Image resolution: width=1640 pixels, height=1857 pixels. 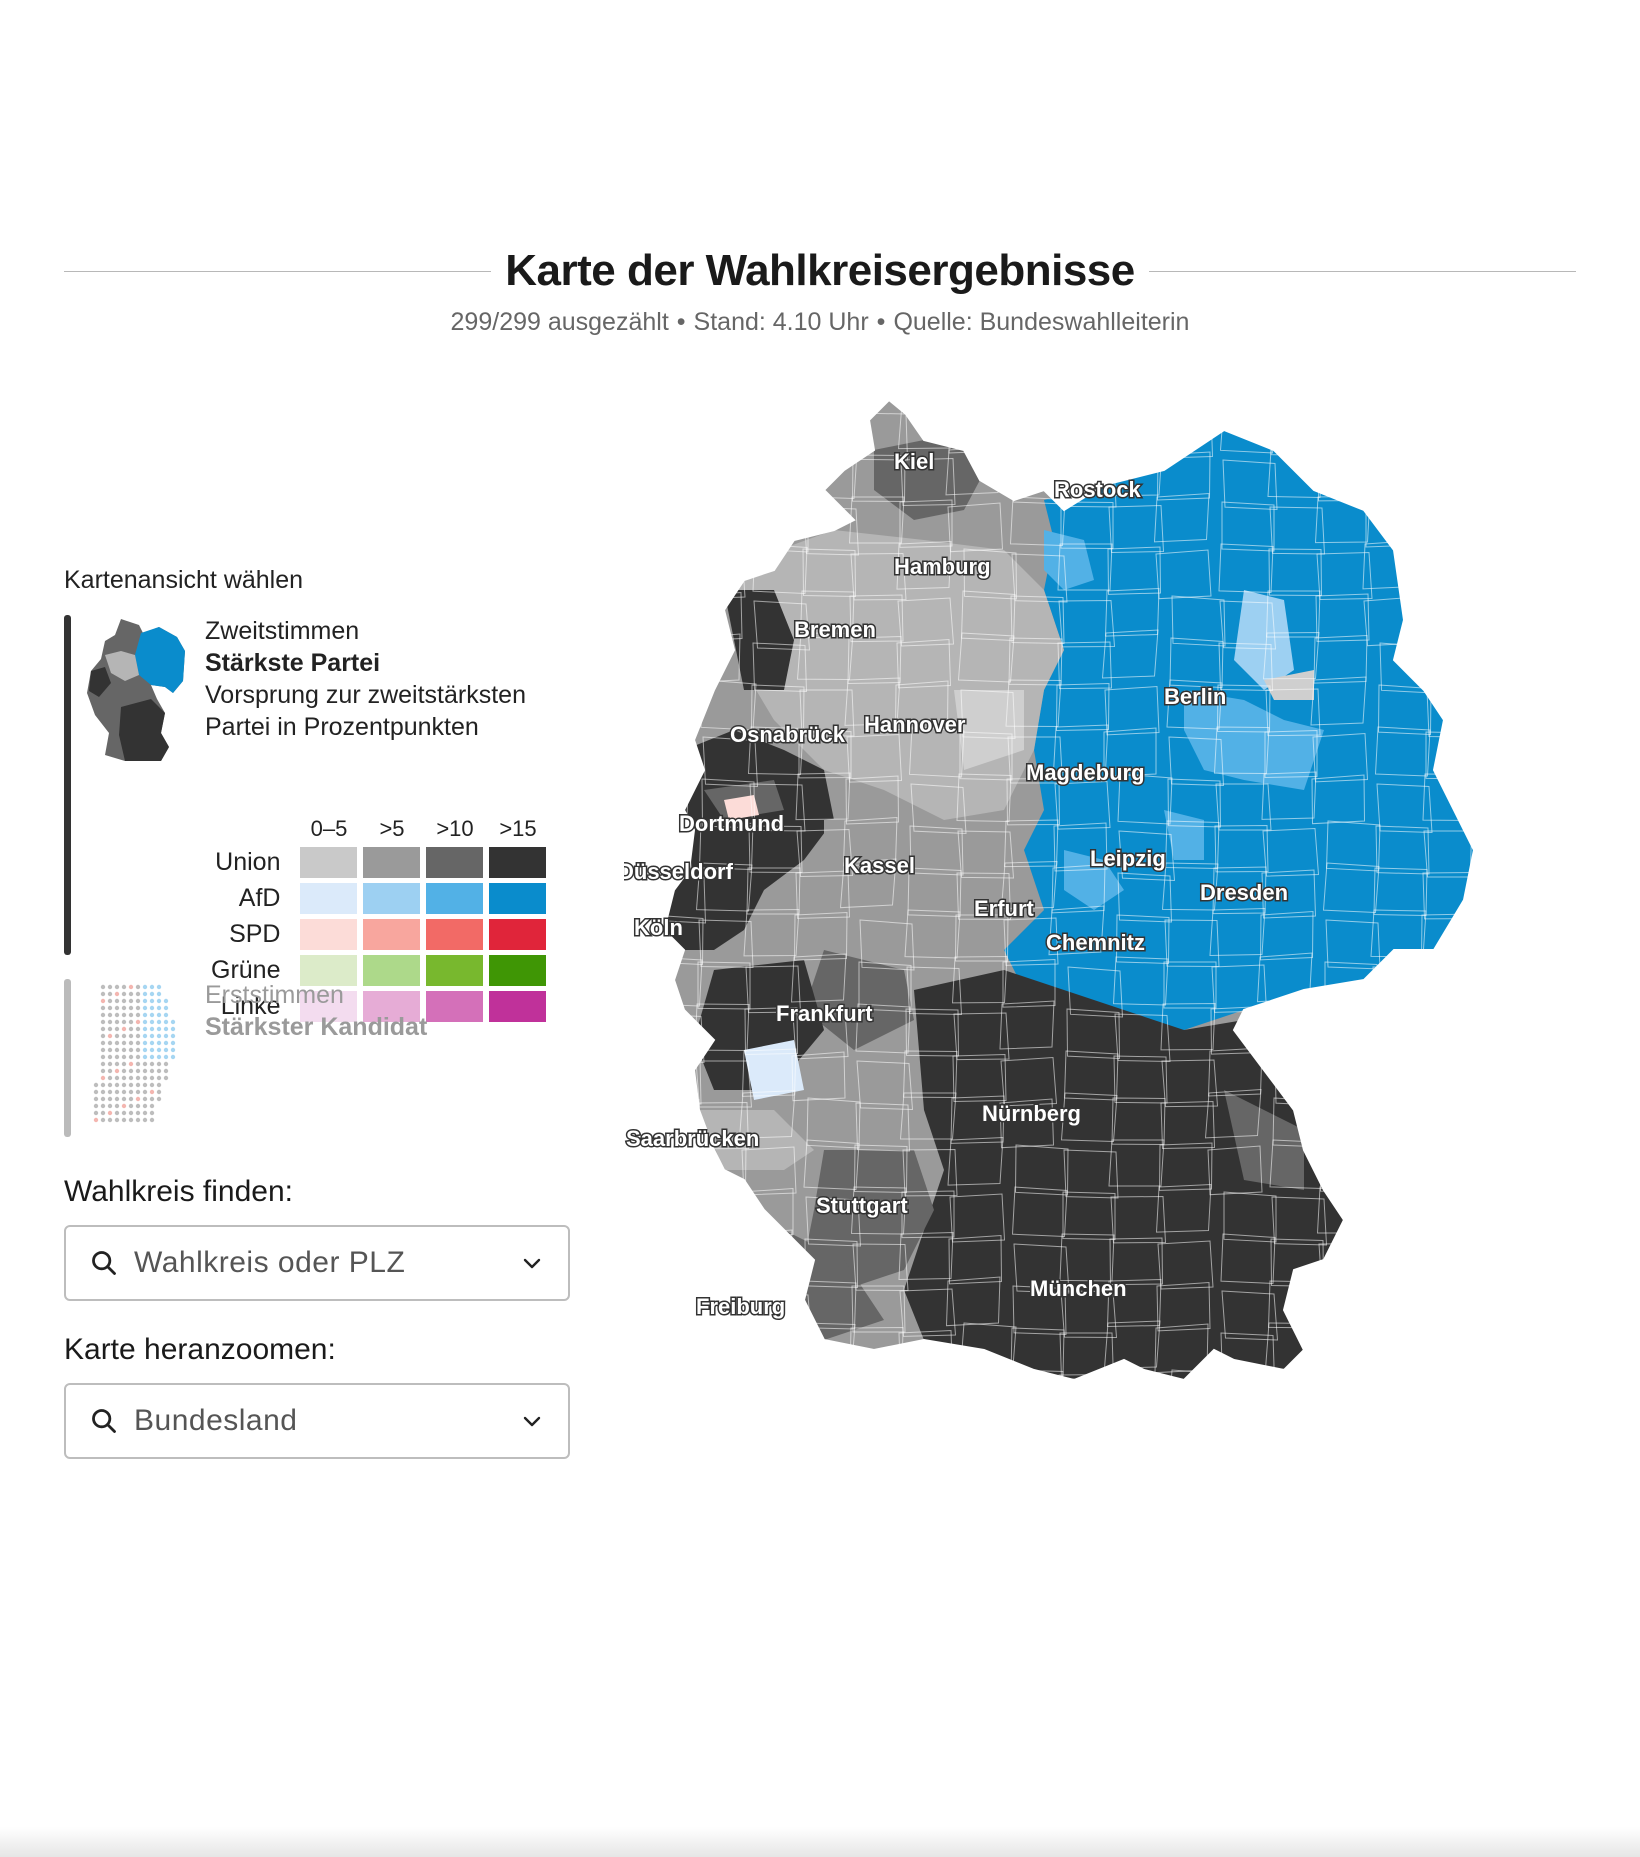 What do you see at coordinates (1289, 685) in the screenshot?
I see `berlin-district` at bounding box center [1289, 685].